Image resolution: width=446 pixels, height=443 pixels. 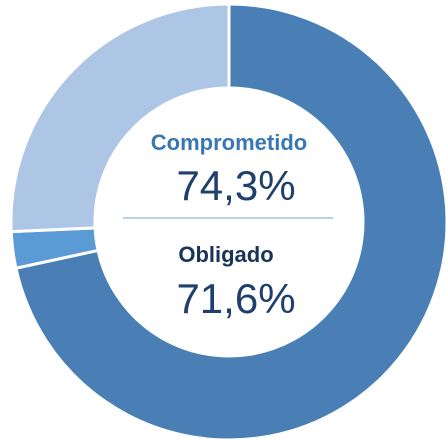 I want to click on center-label: Obligado, so click(x=225, y=254).